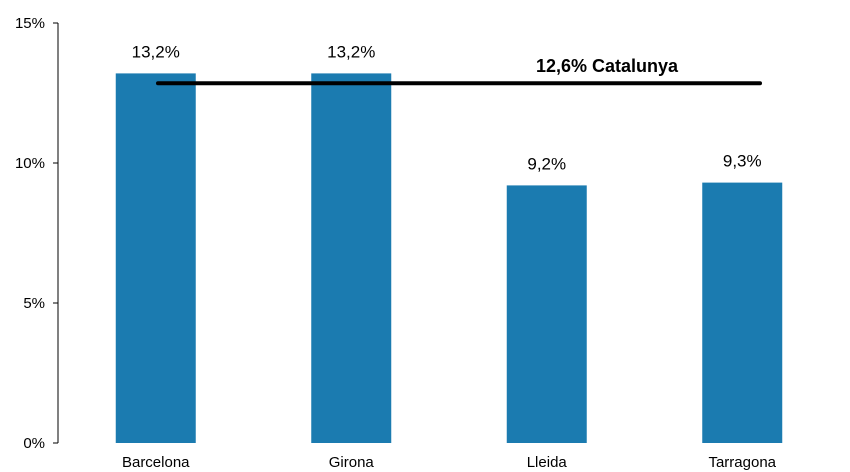 This screenshot has width=850, height=472. What do you see at coordinates (742, 462) in the screenshot?
I see `x-category-label: Tarragona` at bounding box center [742, 462].